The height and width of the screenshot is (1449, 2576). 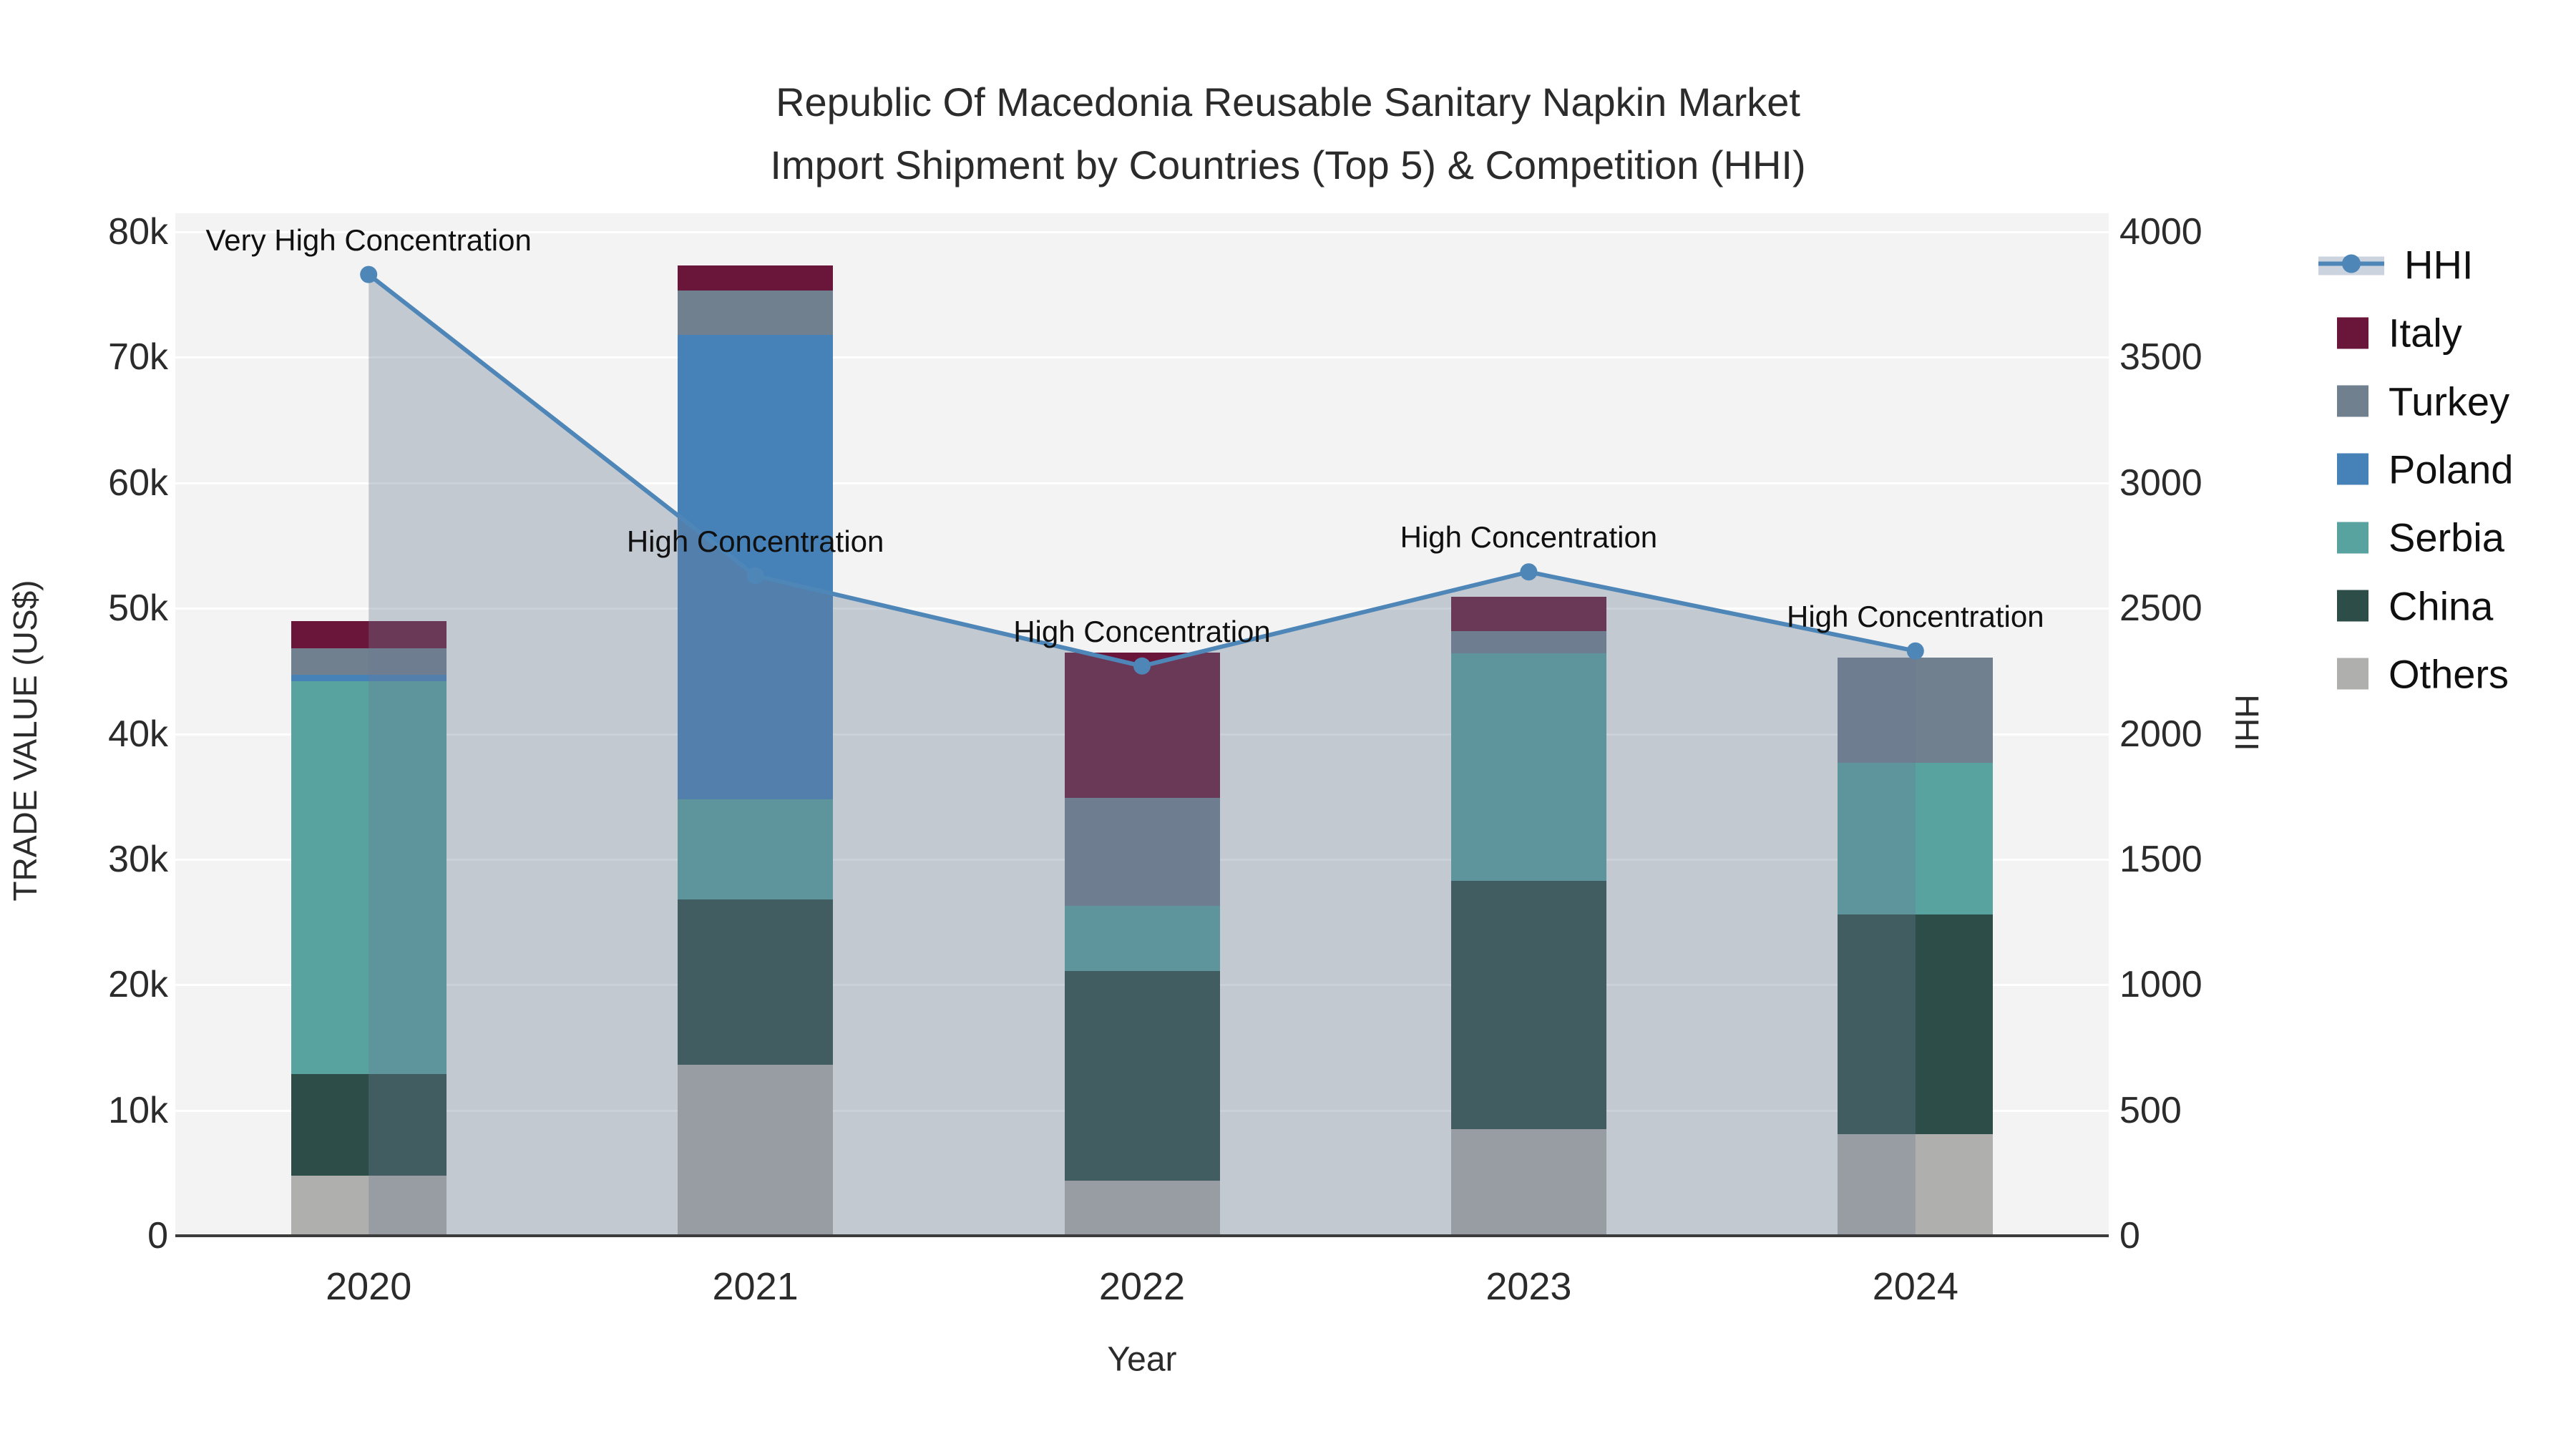 What do you see at coordinates (1529, 1286) in the screenshot?
I see `x-tick-2023: 2023` at bounding box center [1529, 1286].